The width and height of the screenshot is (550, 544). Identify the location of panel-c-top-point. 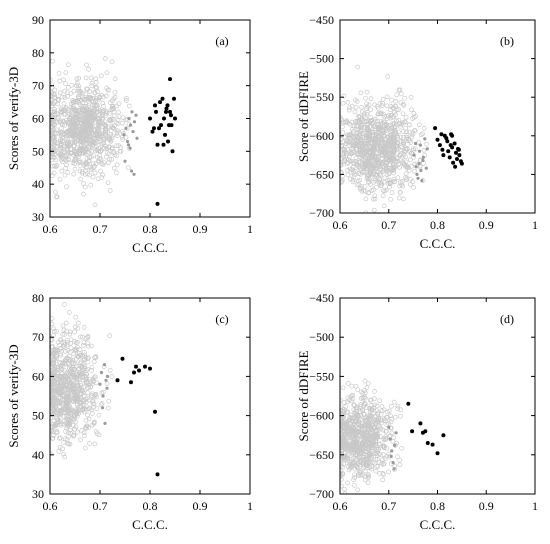
(136, 366).